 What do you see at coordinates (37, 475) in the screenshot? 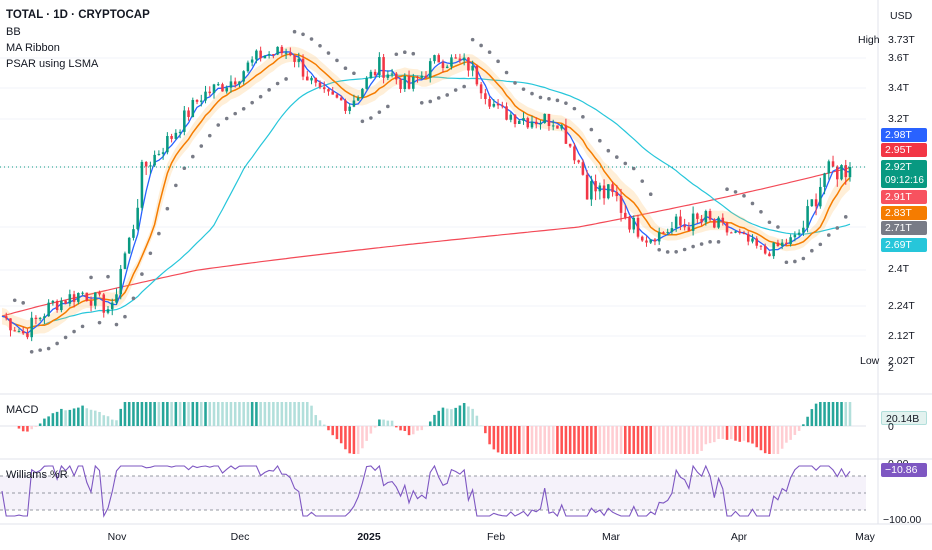
I see `williams-title: Williams %R` at bounding box center [37, 475].